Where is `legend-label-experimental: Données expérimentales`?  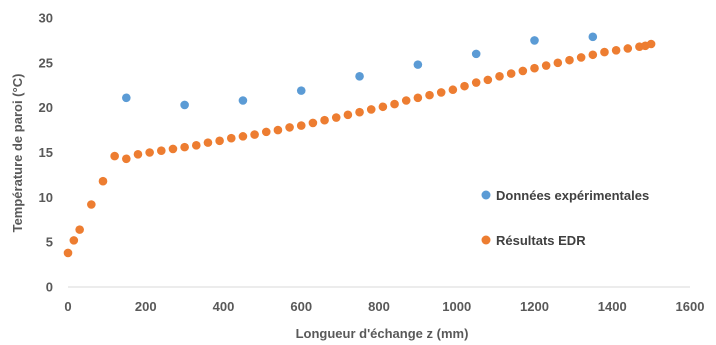 legend-label-experimental: Données expérimentales is located at coordinates (572, 195).